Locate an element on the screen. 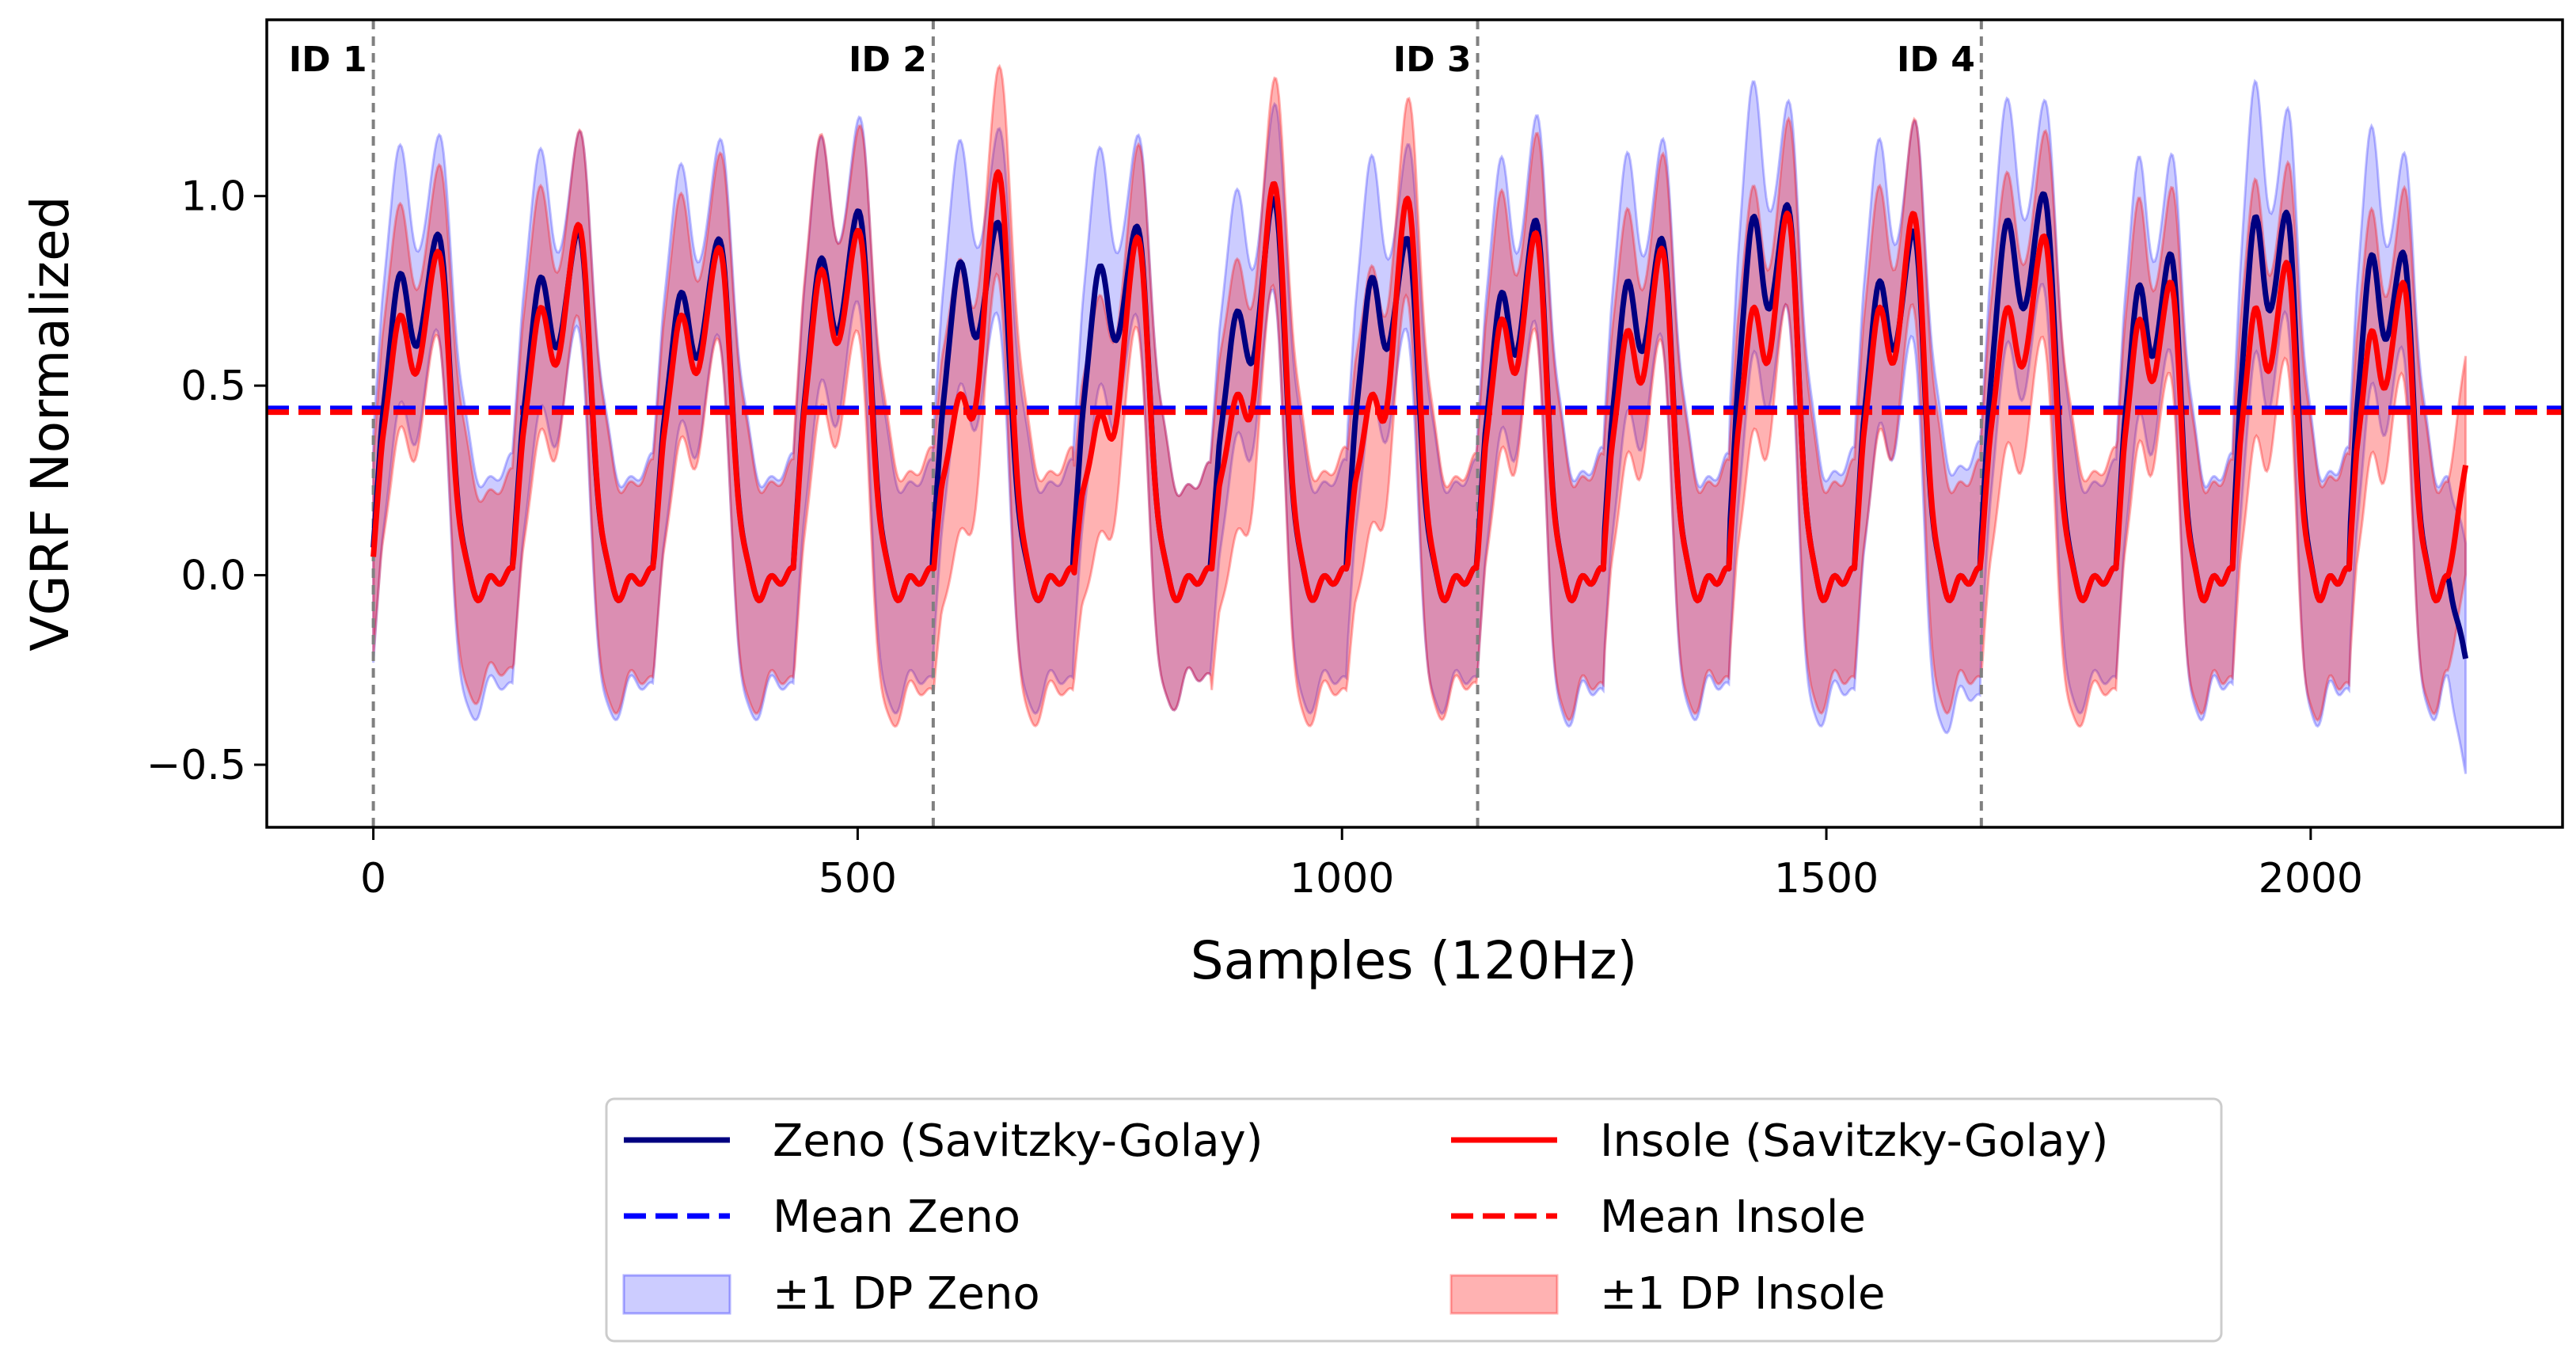 Image resolution: width=2576 pixels, height=1368 pixels. legend-label-3: Mean Zeno is located at coordinates (896, 1217).